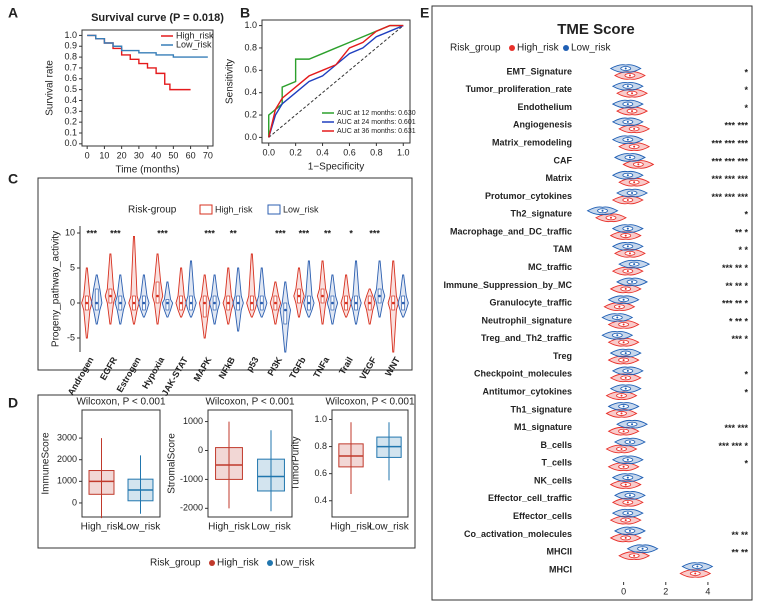 This screenshot has width=760, height=606. What do you see at coordinates (172, 463) in the screenshot?
I see `y-axis-title: StromalScore` at bounding box center [172, 463].